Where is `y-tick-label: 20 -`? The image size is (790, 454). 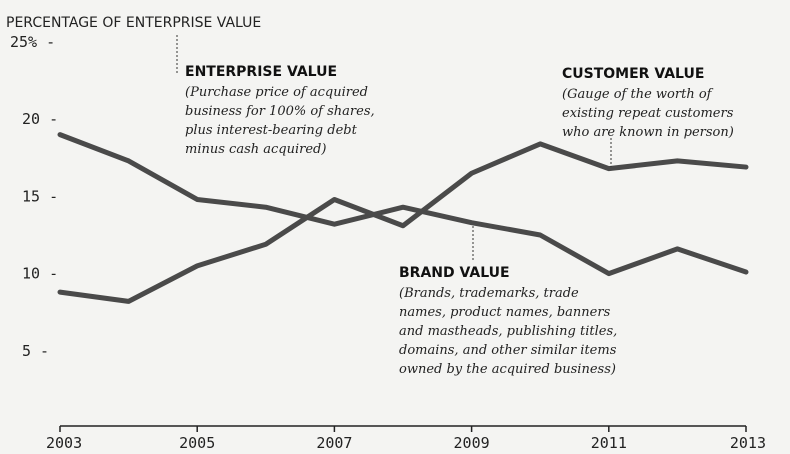 y-tick-label: 20 - is located at coordinates (40, 119).